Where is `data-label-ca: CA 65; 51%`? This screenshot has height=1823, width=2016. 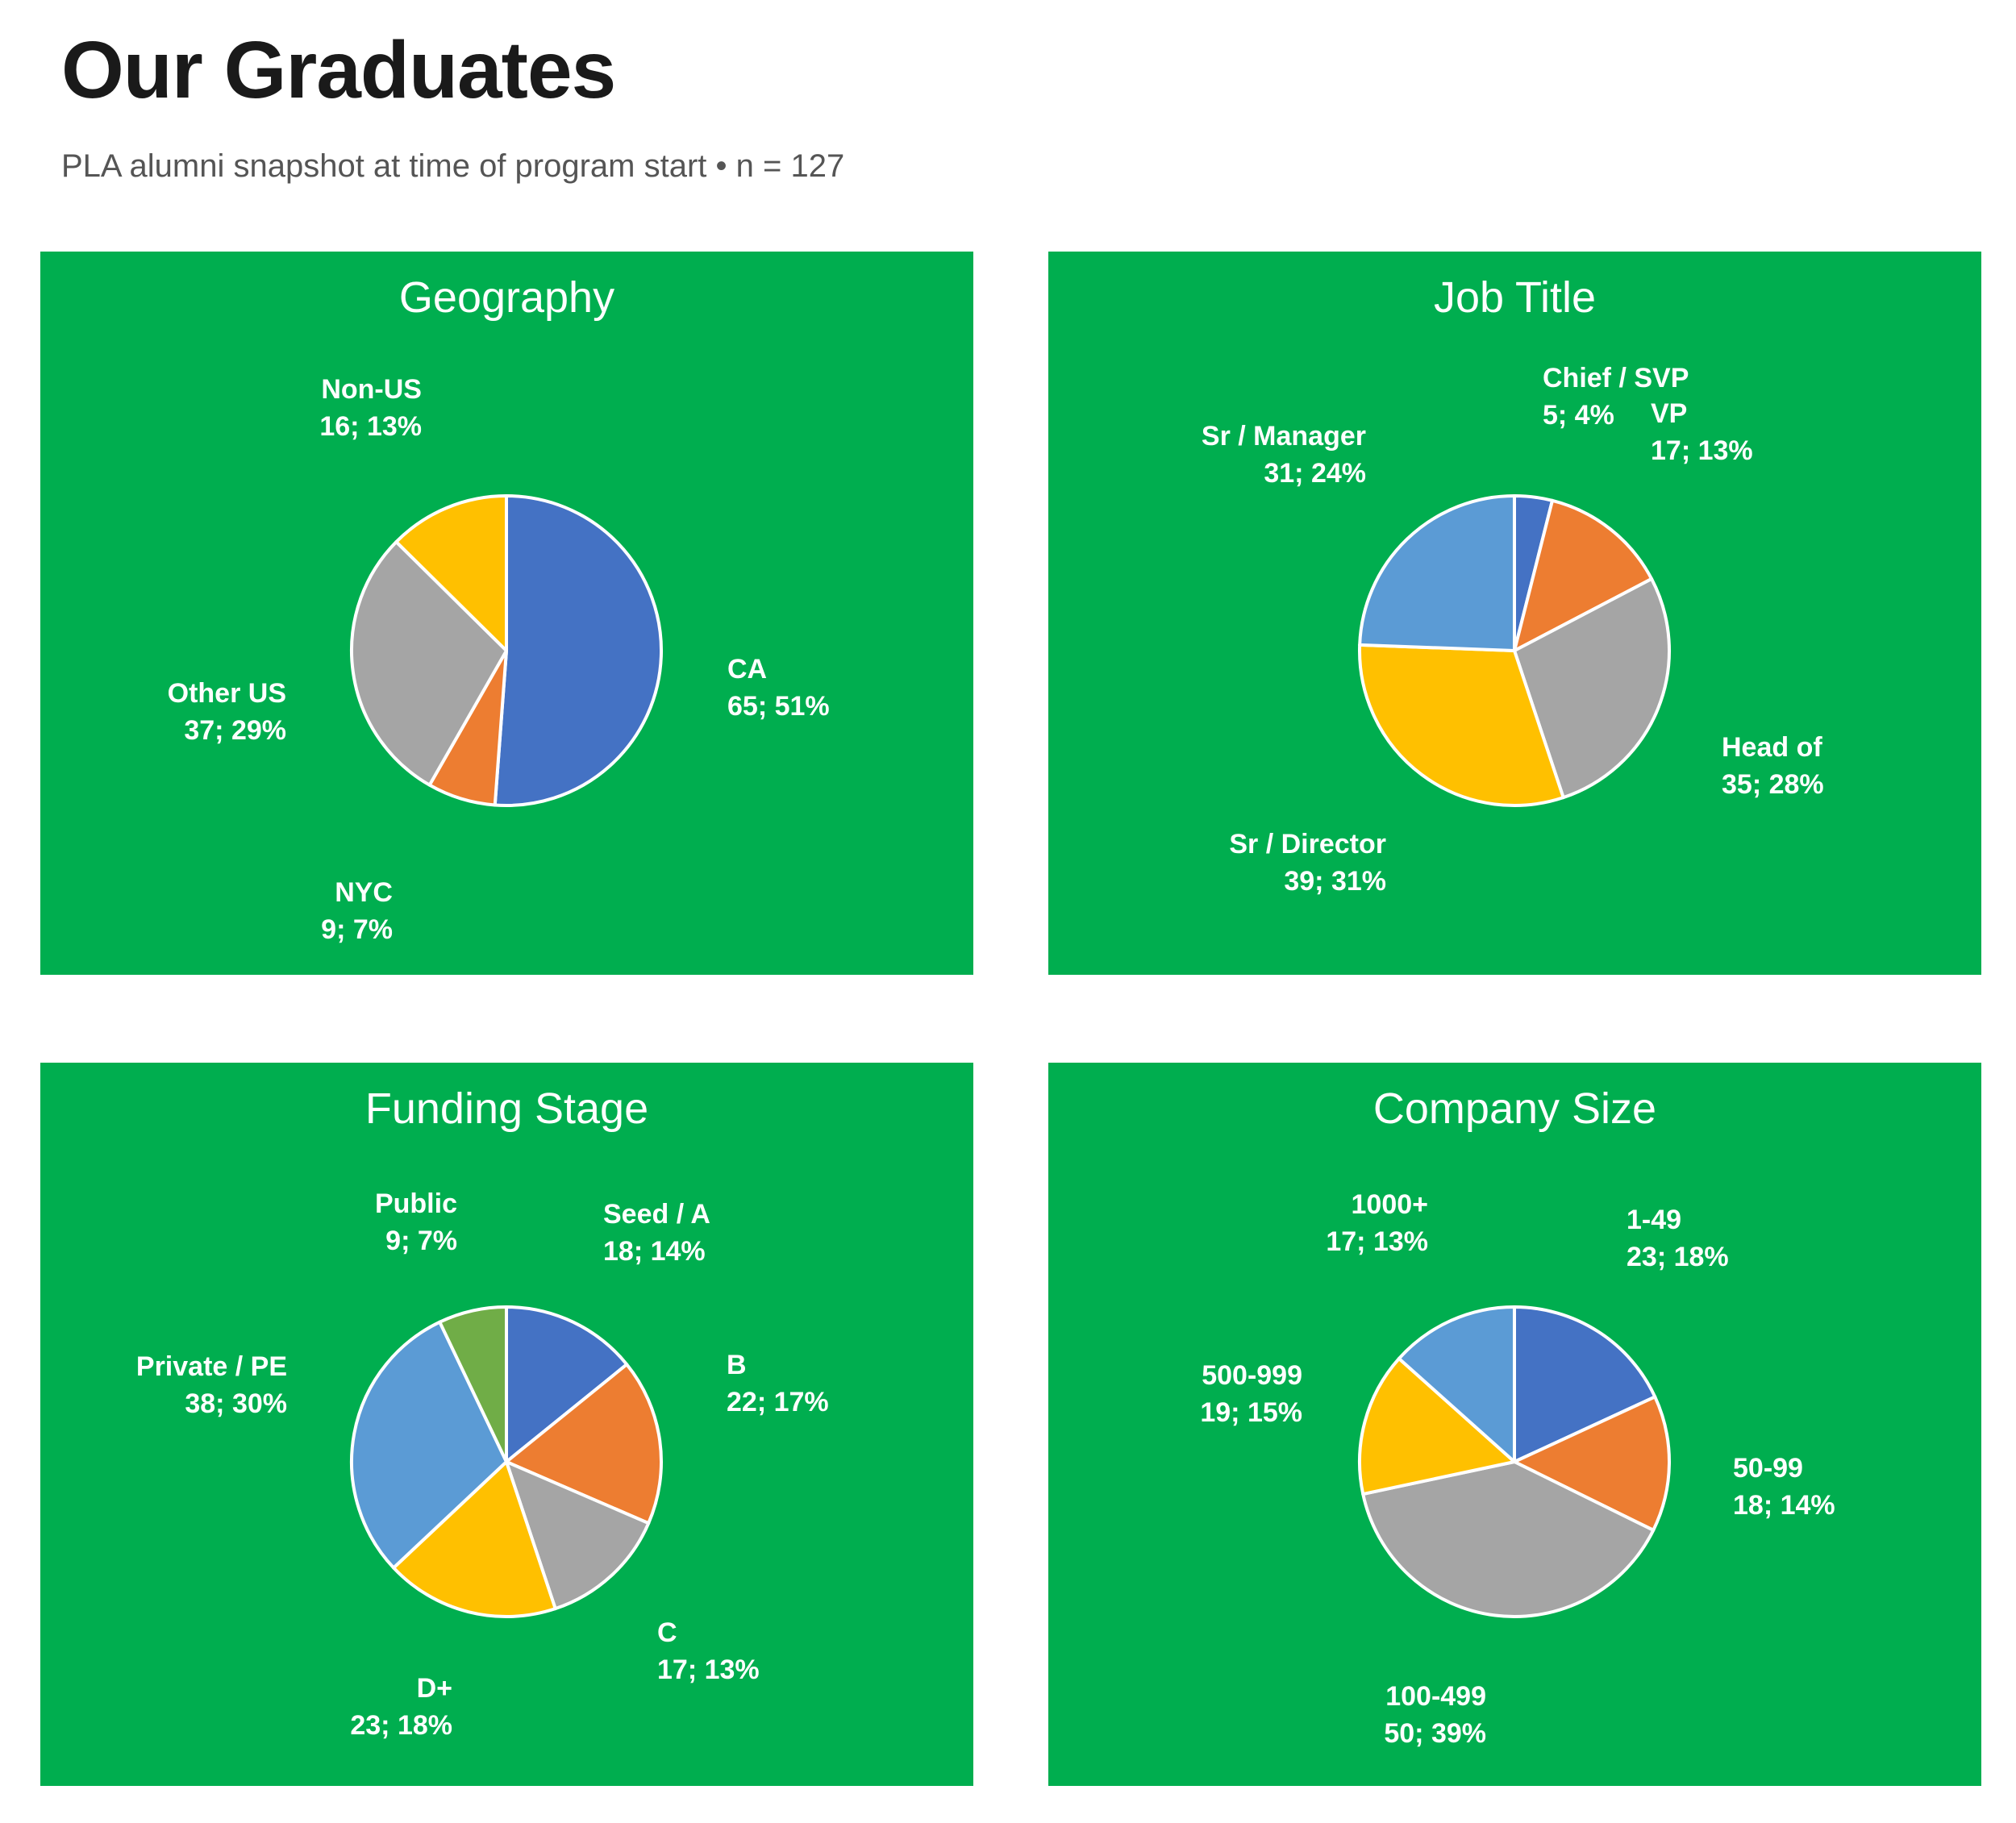 data-label-ca: CA 65; 51% is located at coordinates (779, 688).